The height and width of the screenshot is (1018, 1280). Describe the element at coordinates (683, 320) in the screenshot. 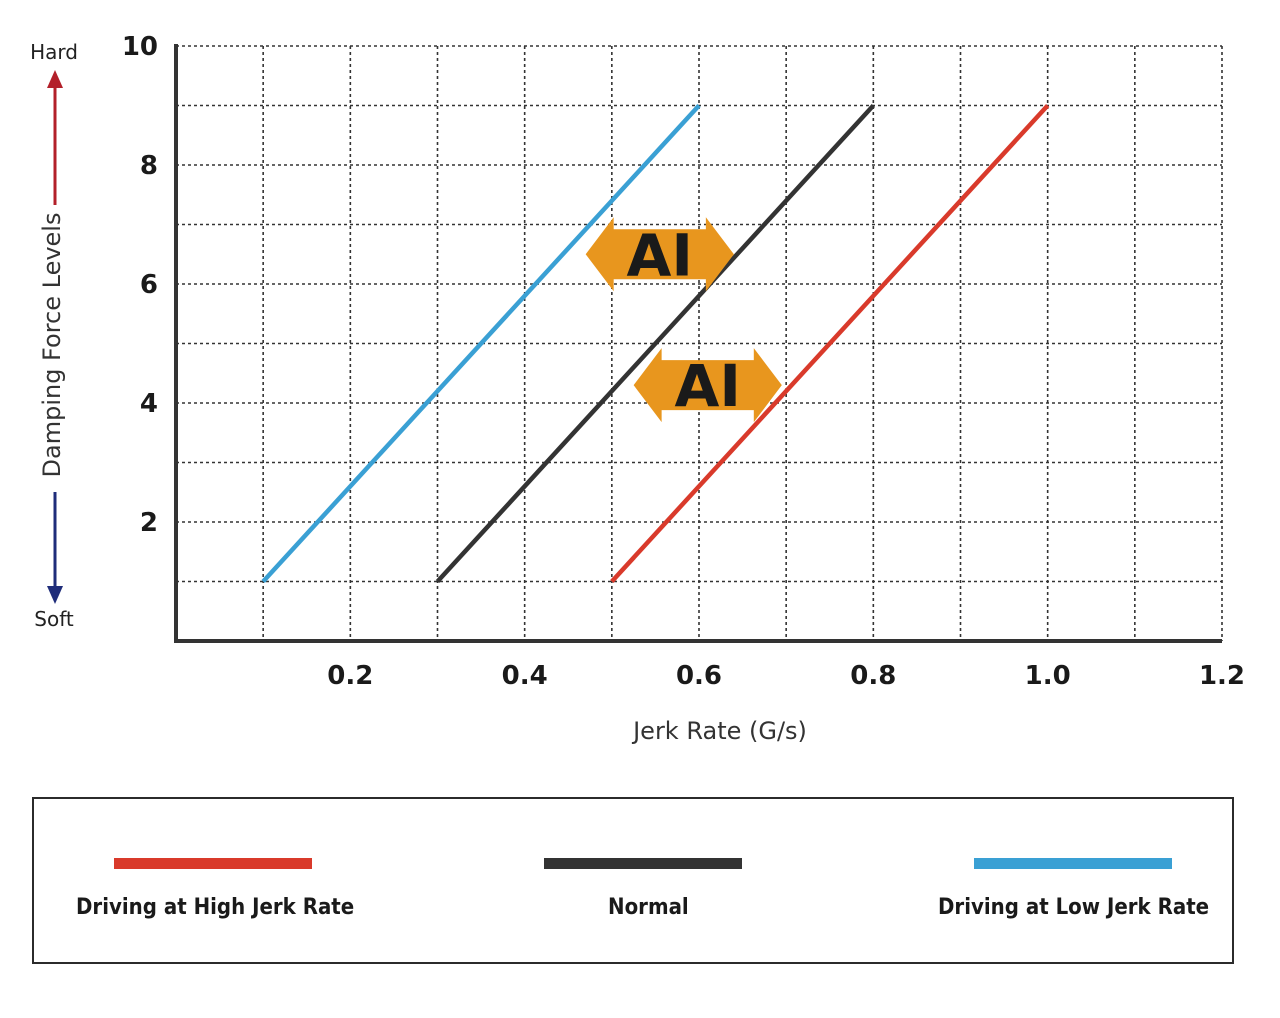

I see `annotations-group: AI AI` at that location.